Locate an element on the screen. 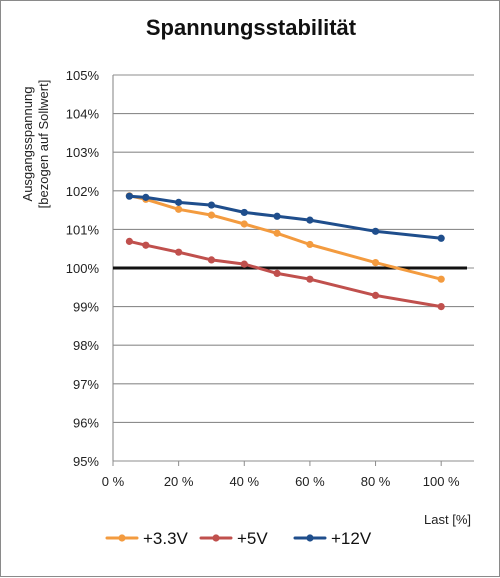 Image resolution: width=500 pixels, height=578 pixels. y-tick-label: 96% is located at coordinates (86, 422).